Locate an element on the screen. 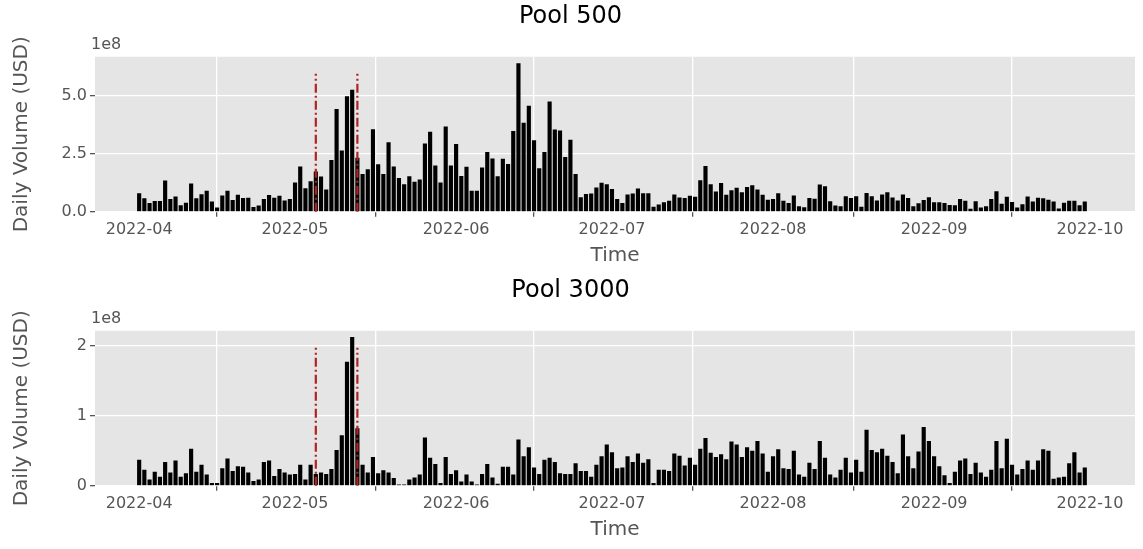 The width and height of the screenshot is (1143, 549). y-tick-label: 2.5 is located at coordinates (74, 152).